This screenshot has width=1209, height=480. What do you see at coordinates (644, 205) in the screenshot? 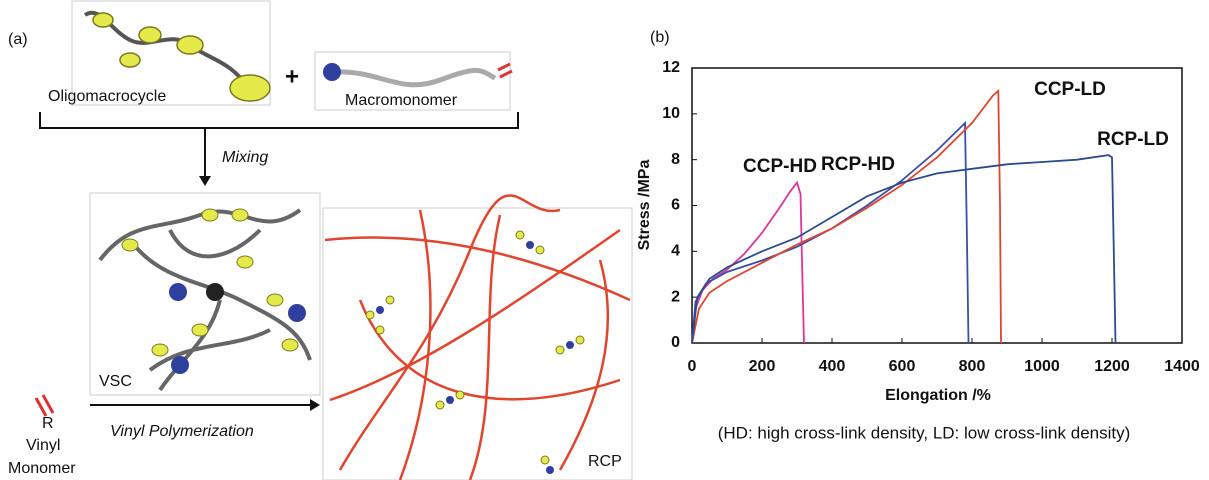
I see `y-axis-label: Stress /MPa` at bounding box center [644, 205].